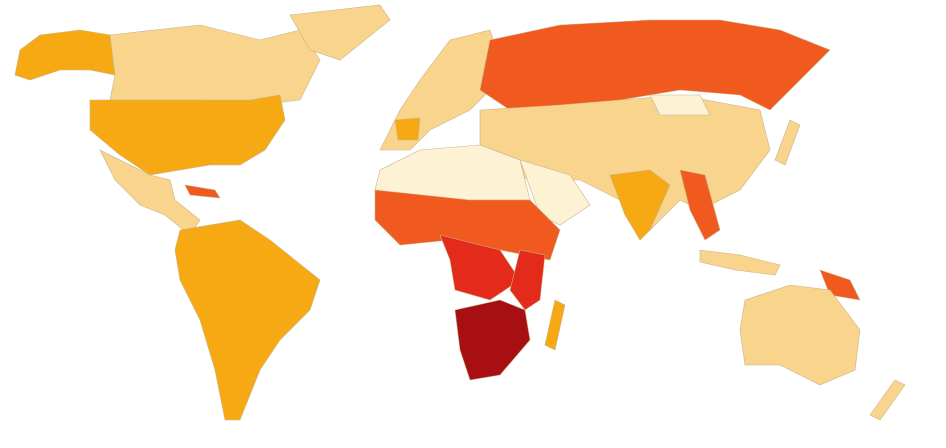 The width and height of the screenshot is (946, 448). I want to click on australia, so click(800, 335).